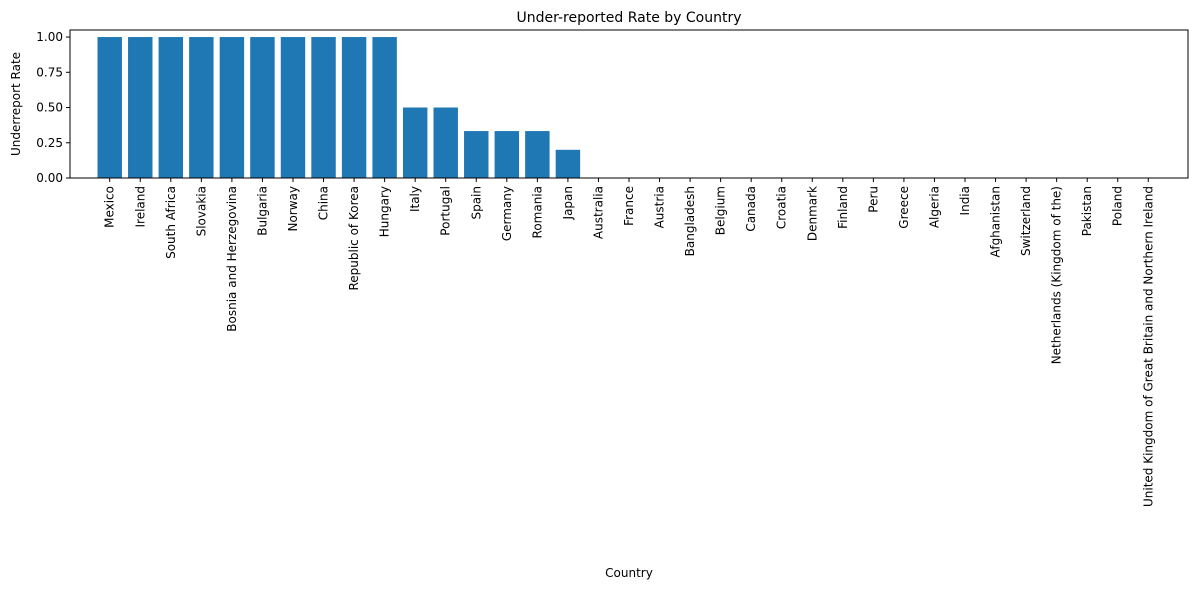 This screenshot has height=594, width=1198. What do you see at coordinates (262, 211) in the screenshot?
I see `x-tick-label: Bulgaria` at bounding box center [262, 211].